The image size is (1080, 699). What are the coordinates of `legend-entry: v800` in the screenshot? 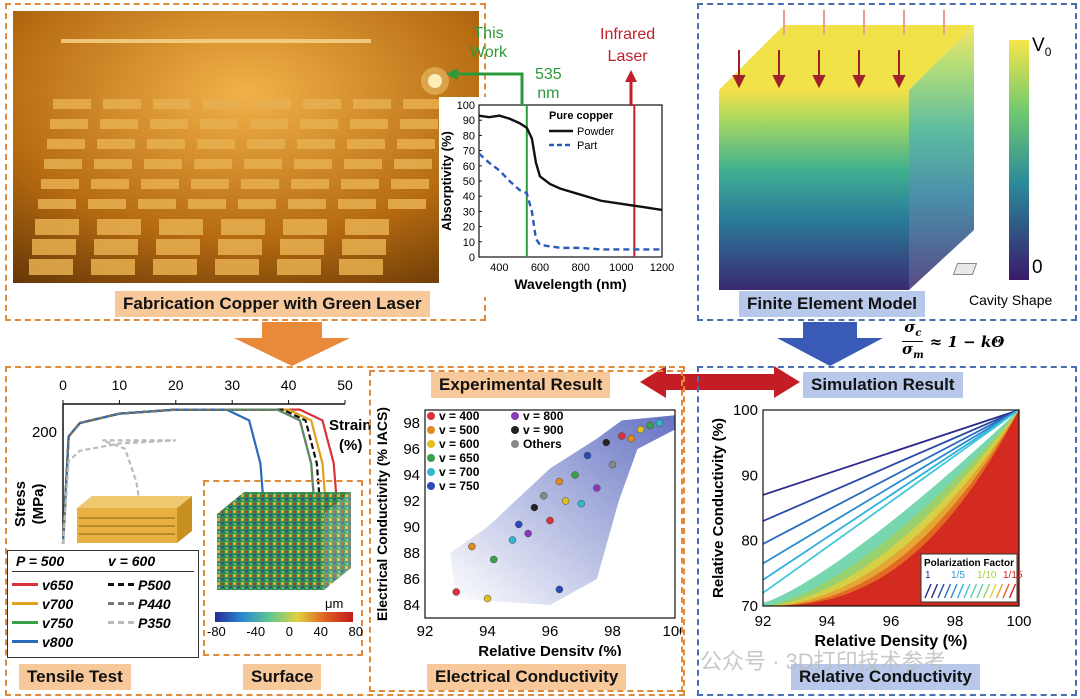 It's located at (42, 641).